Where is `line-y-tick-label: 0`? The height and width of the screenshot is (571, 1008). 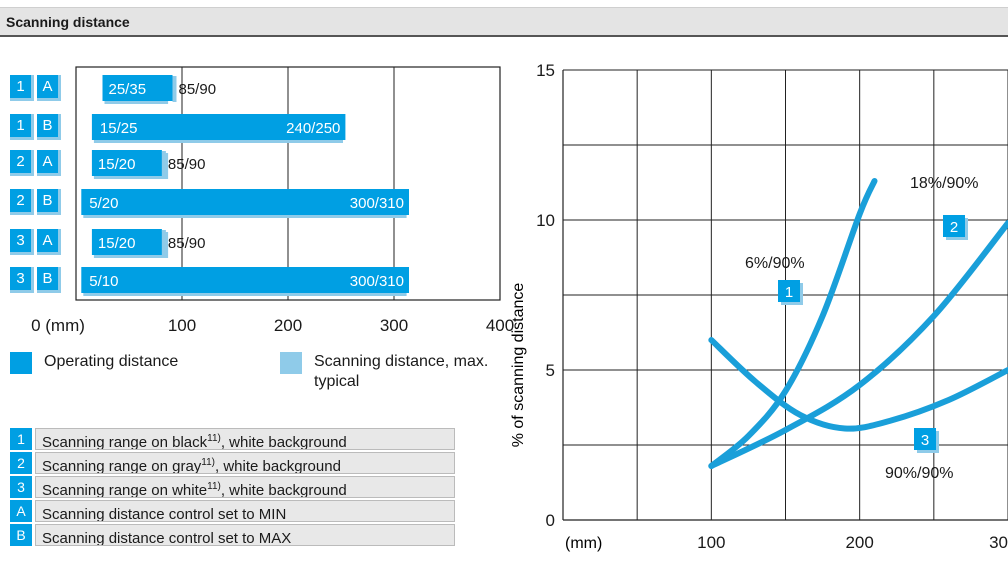 line-y-tick-label: 0 is located at coordinates (550, 520).